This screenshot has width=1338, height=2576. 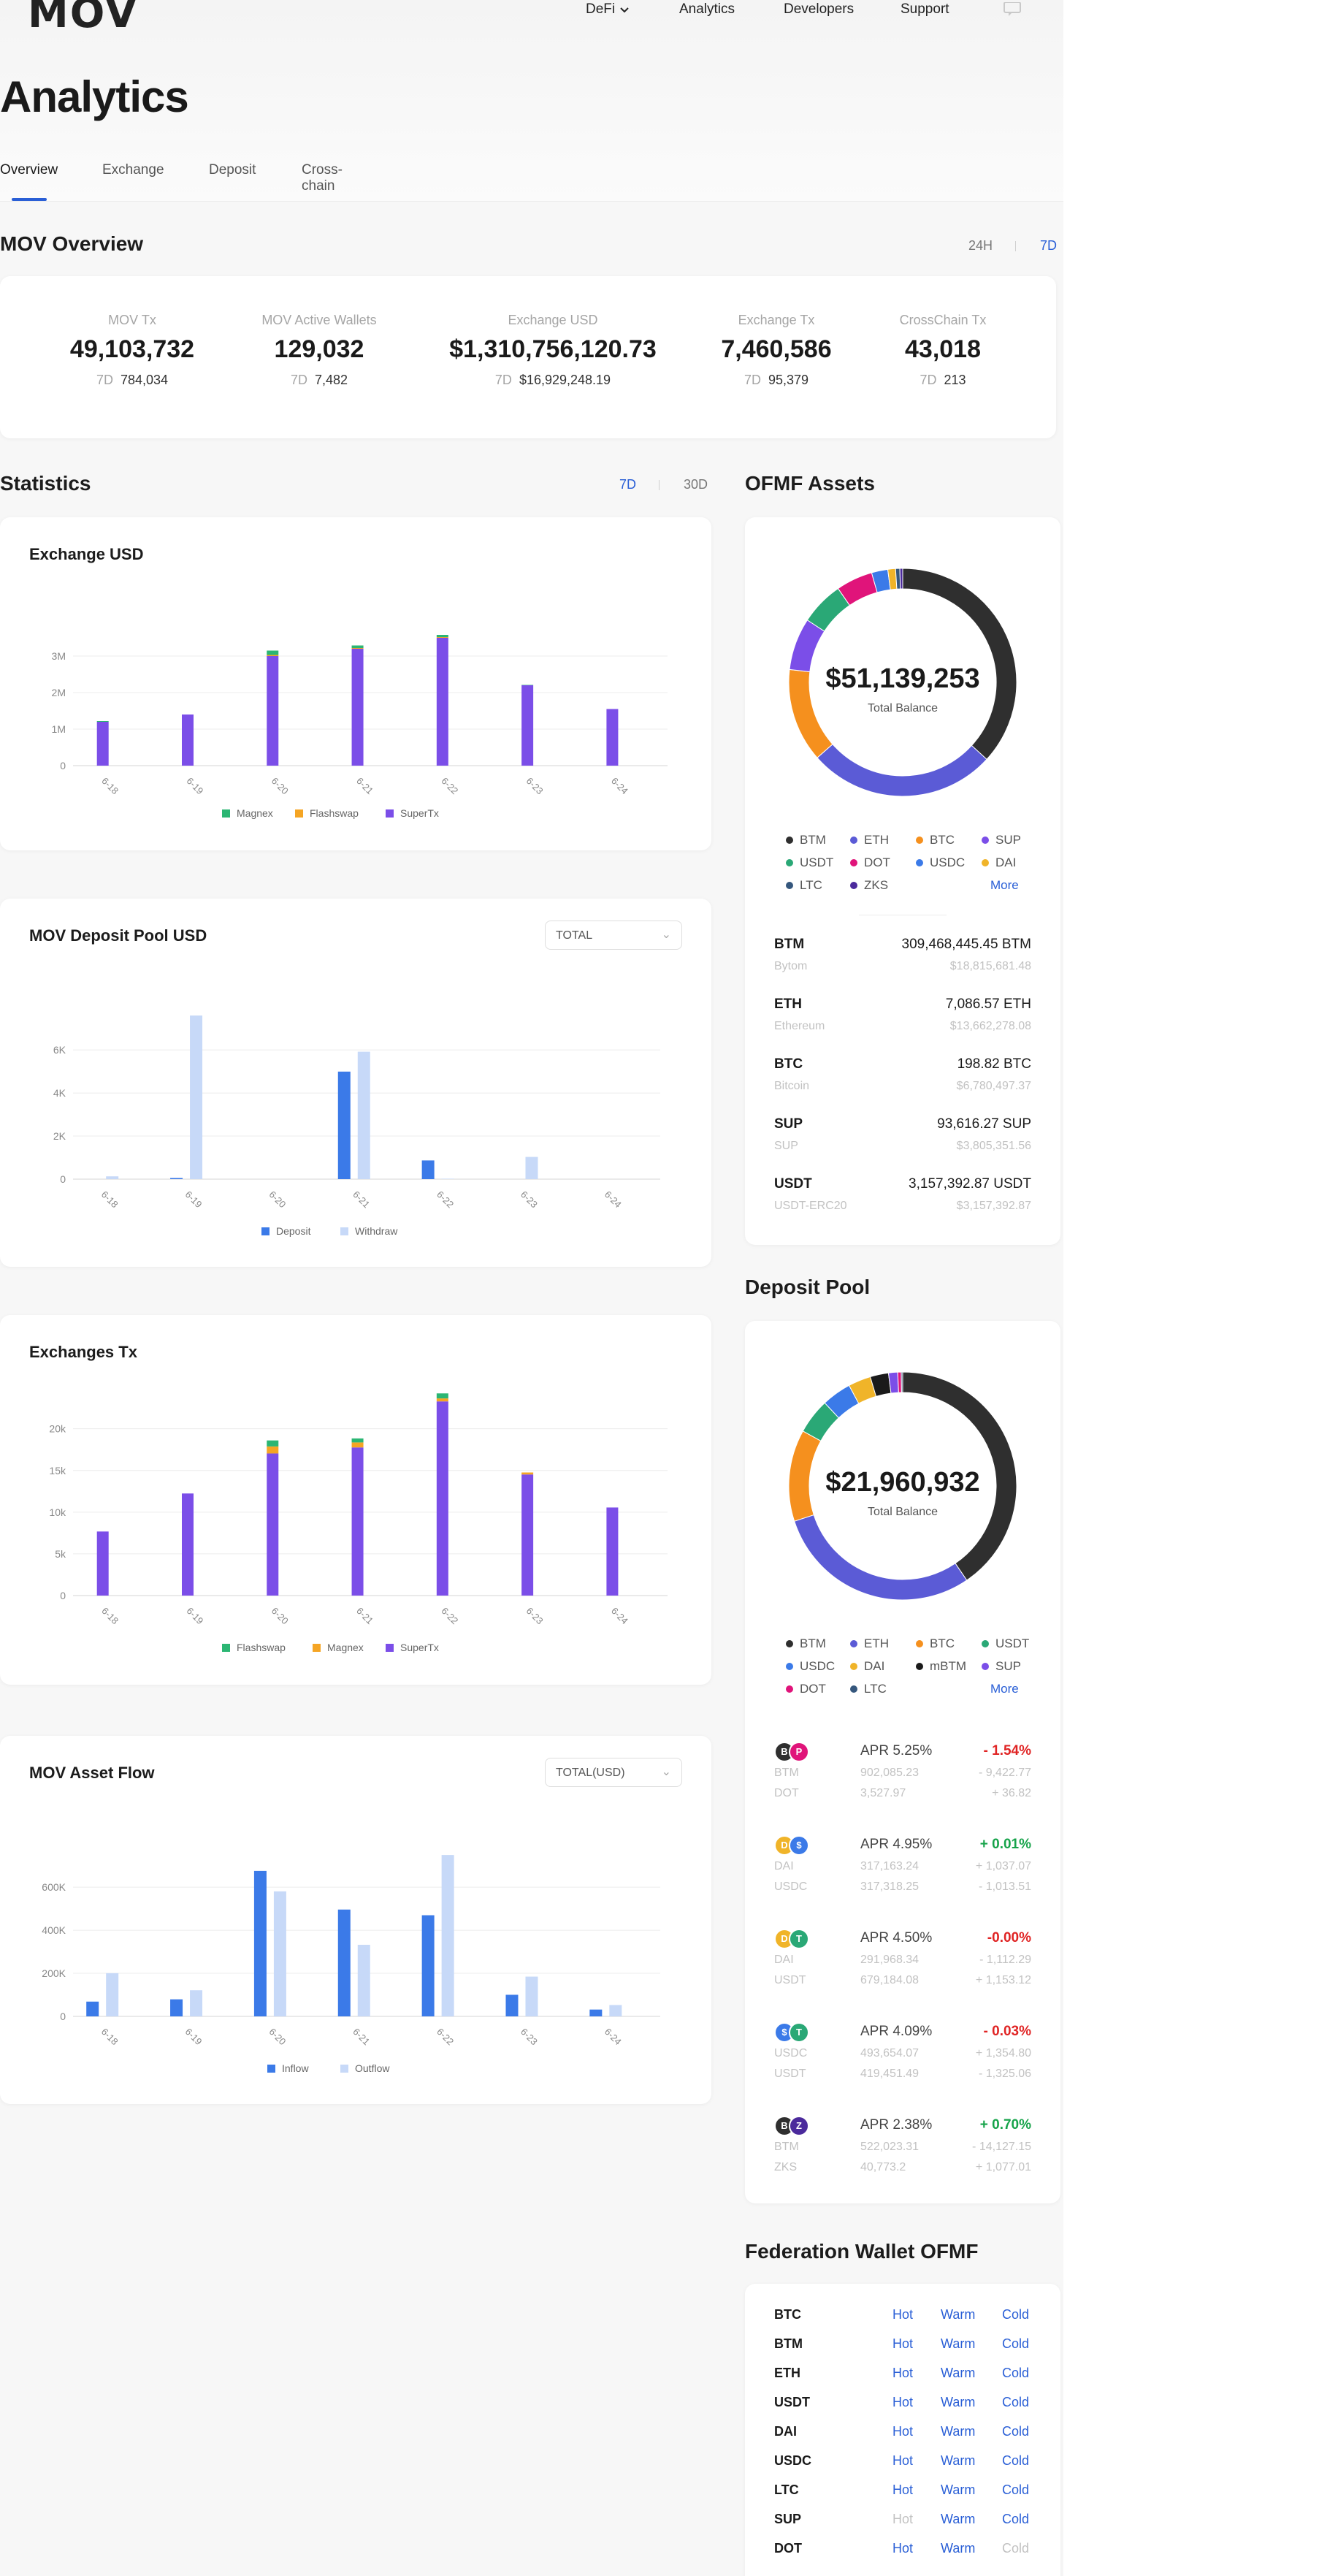 I want to click on token-symbol: BTM, so click(x=787, y=2147).